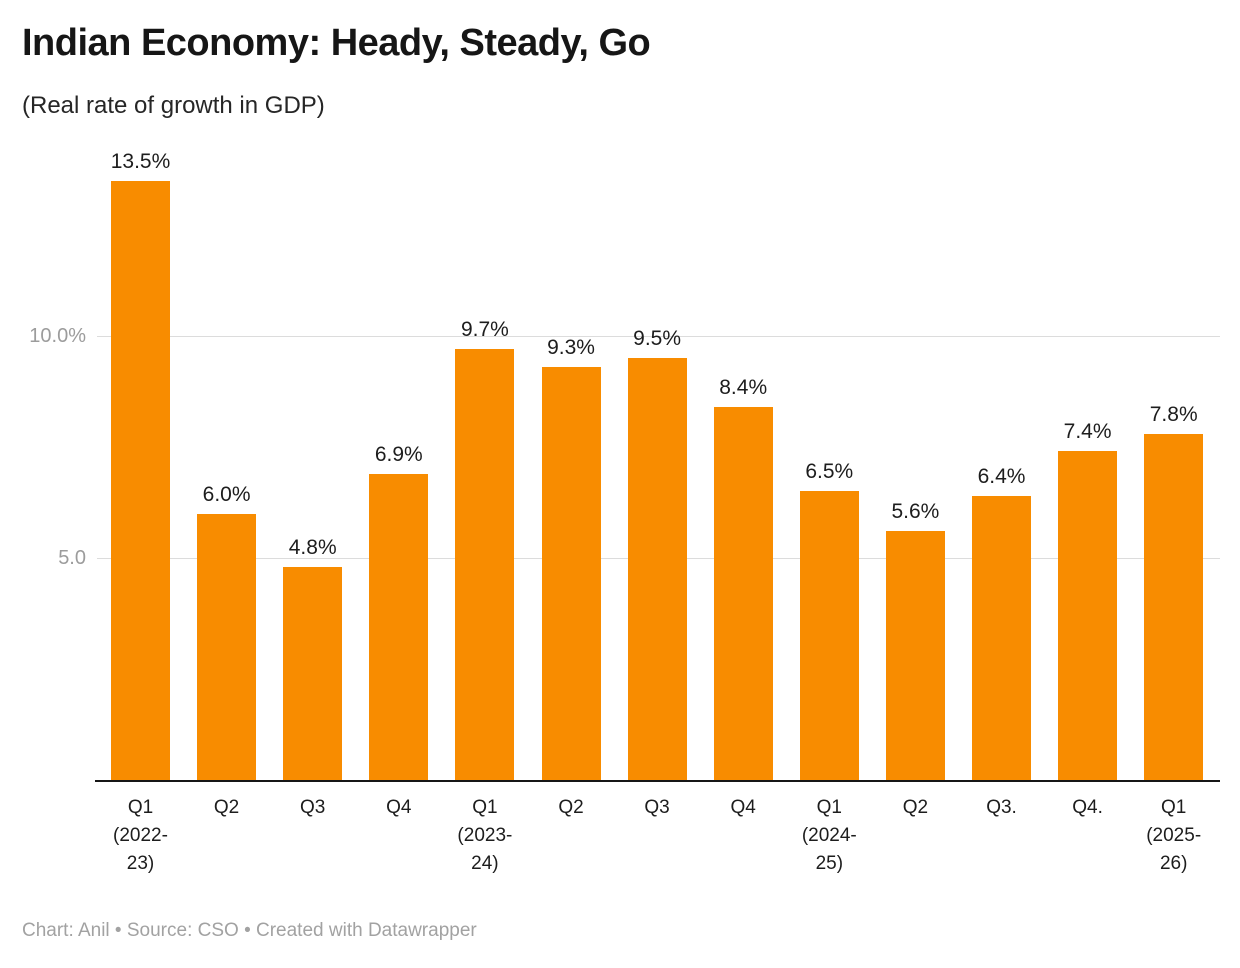 The width and height of the screenshot is (1240, 968). What do you see at coordinates (72, 558) in the screenshot?
I see `y-tick-label: 5.0` at bounding box center [72, 558].